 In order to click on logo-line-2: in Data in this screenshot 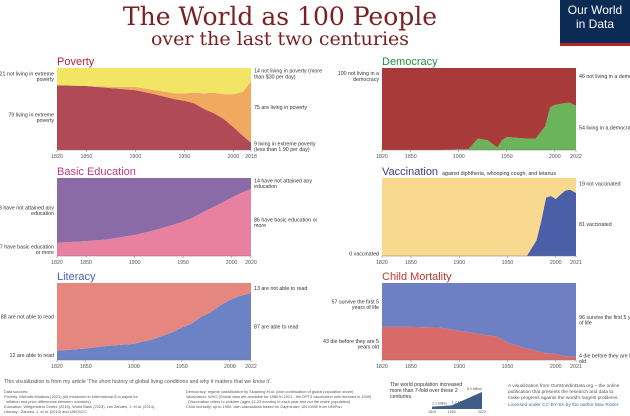, I will do `click(595, 24)`.